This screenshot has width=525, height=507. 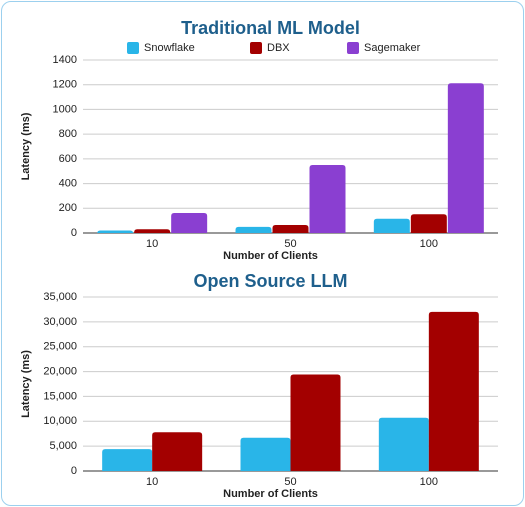 What do you see at coordinates (60, 322) in the screenshot?
I see `y-tick-label: 30,000` at bounding box center [60, 322].